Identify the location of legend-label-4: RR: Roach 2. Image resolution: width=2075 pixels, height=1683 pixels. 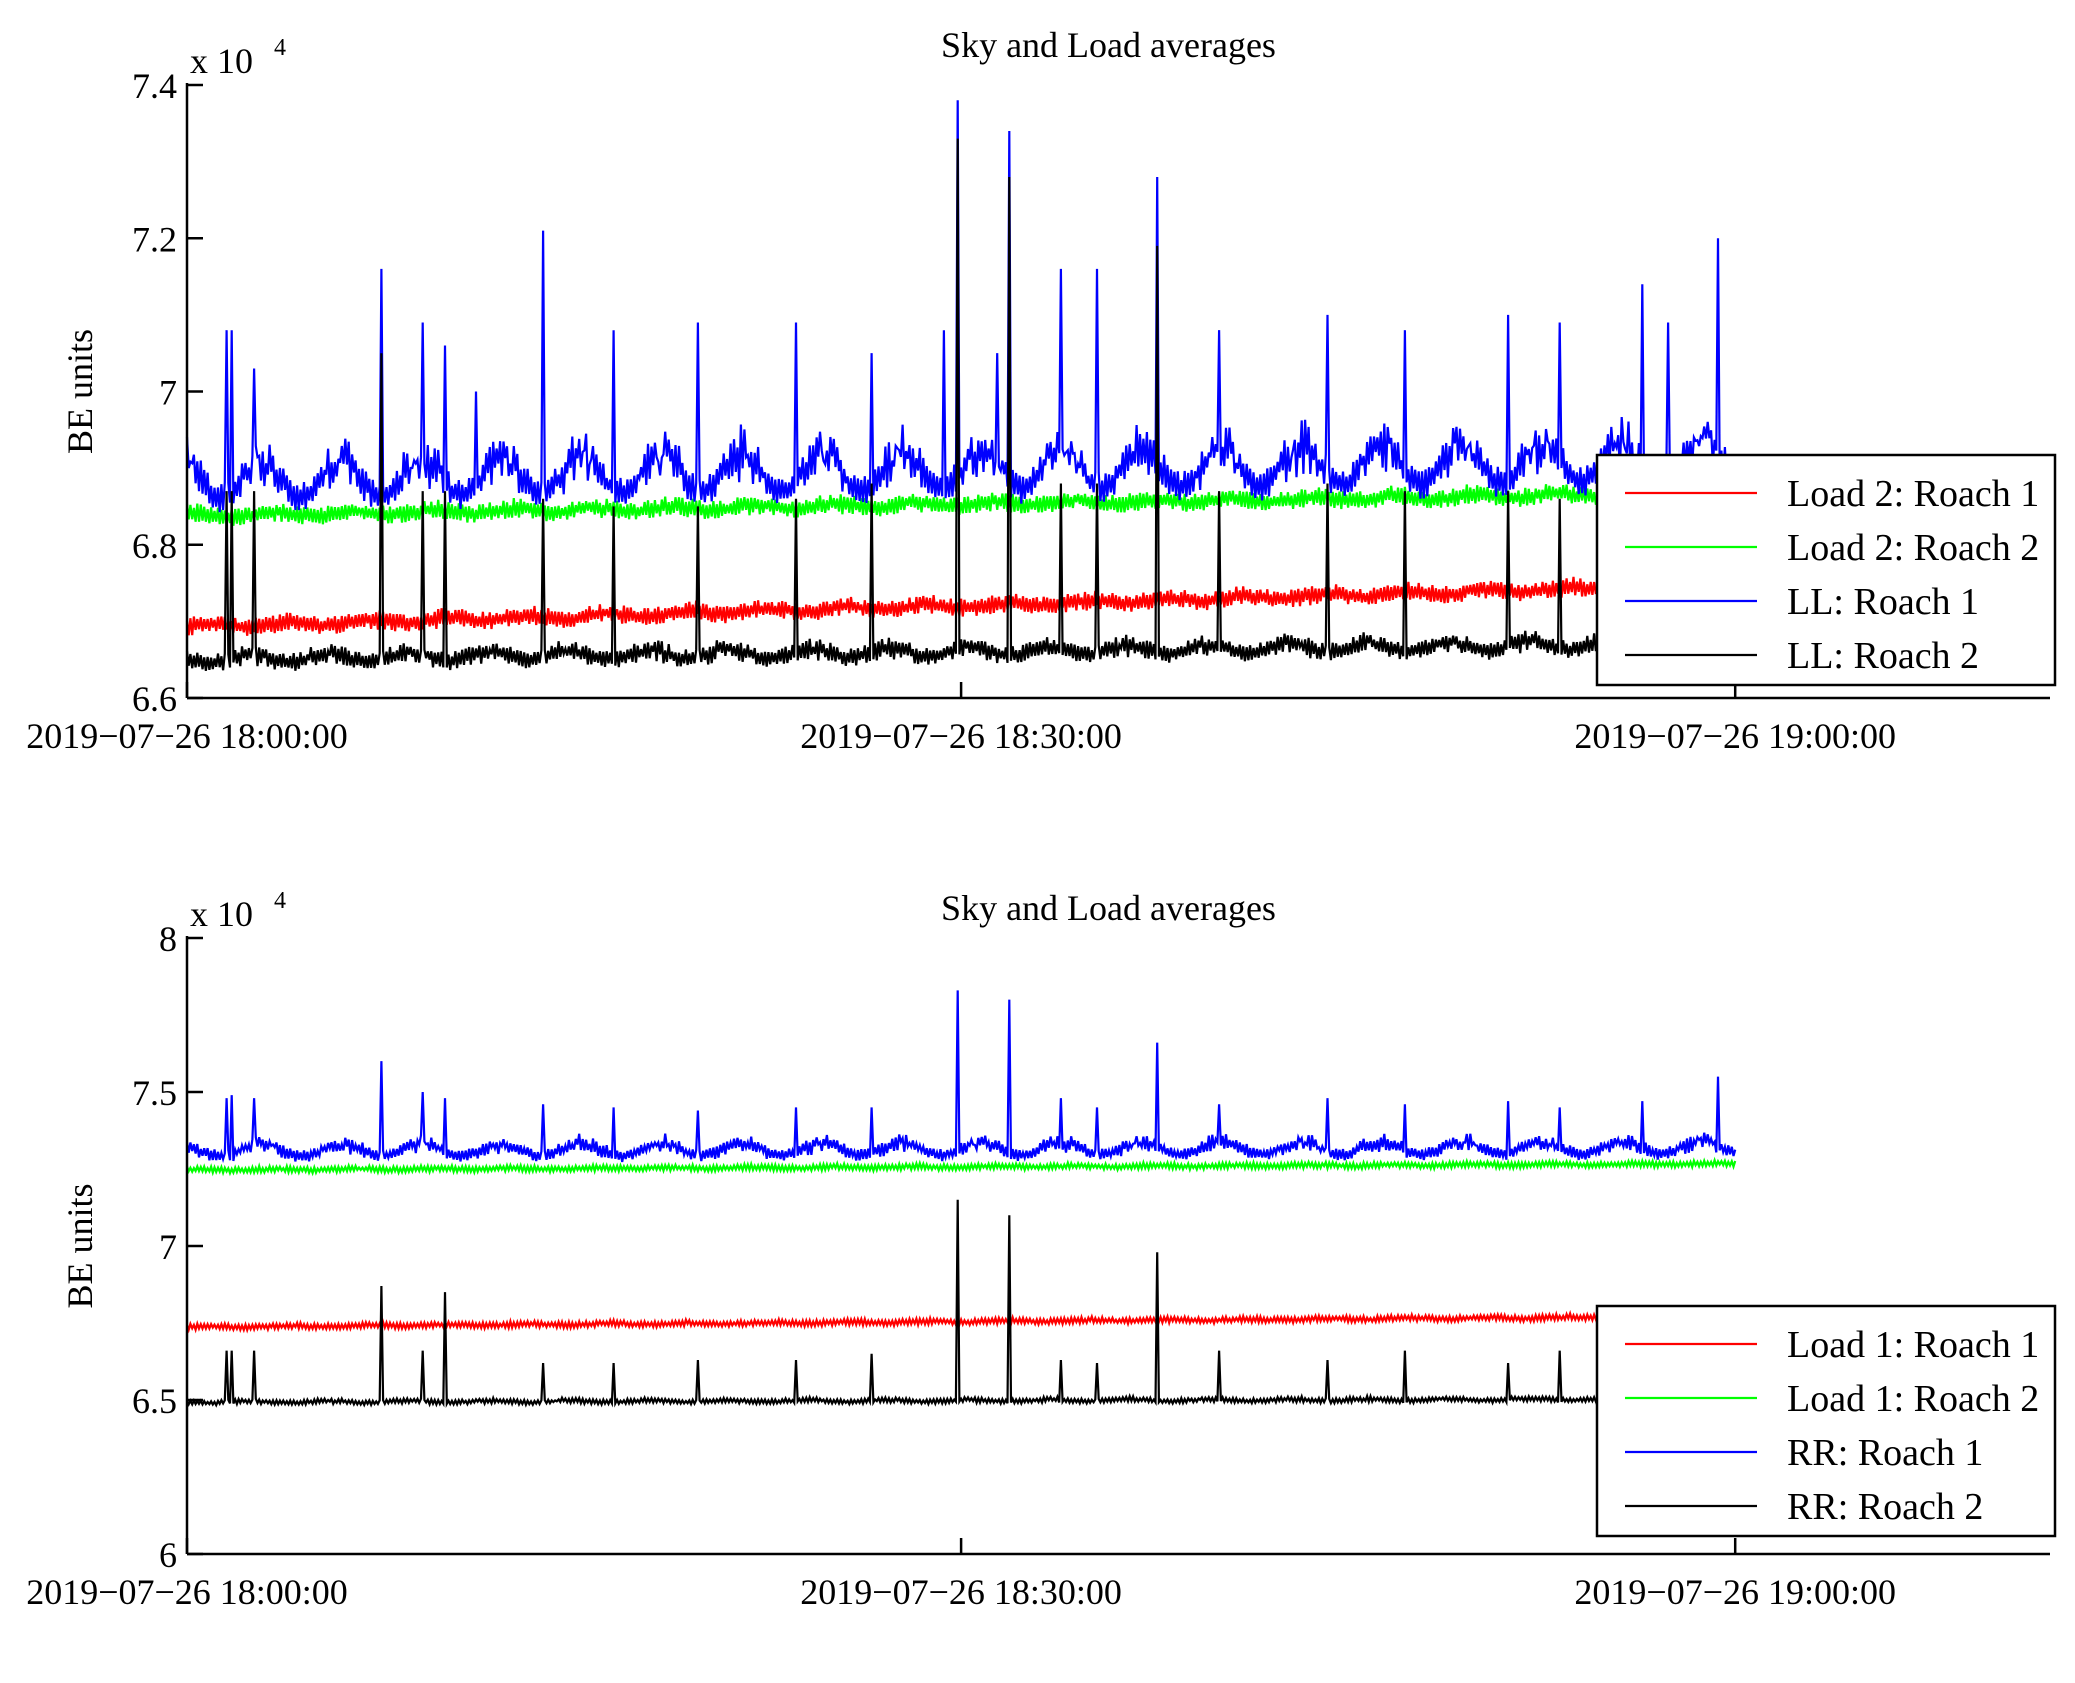
(1885, 1507).